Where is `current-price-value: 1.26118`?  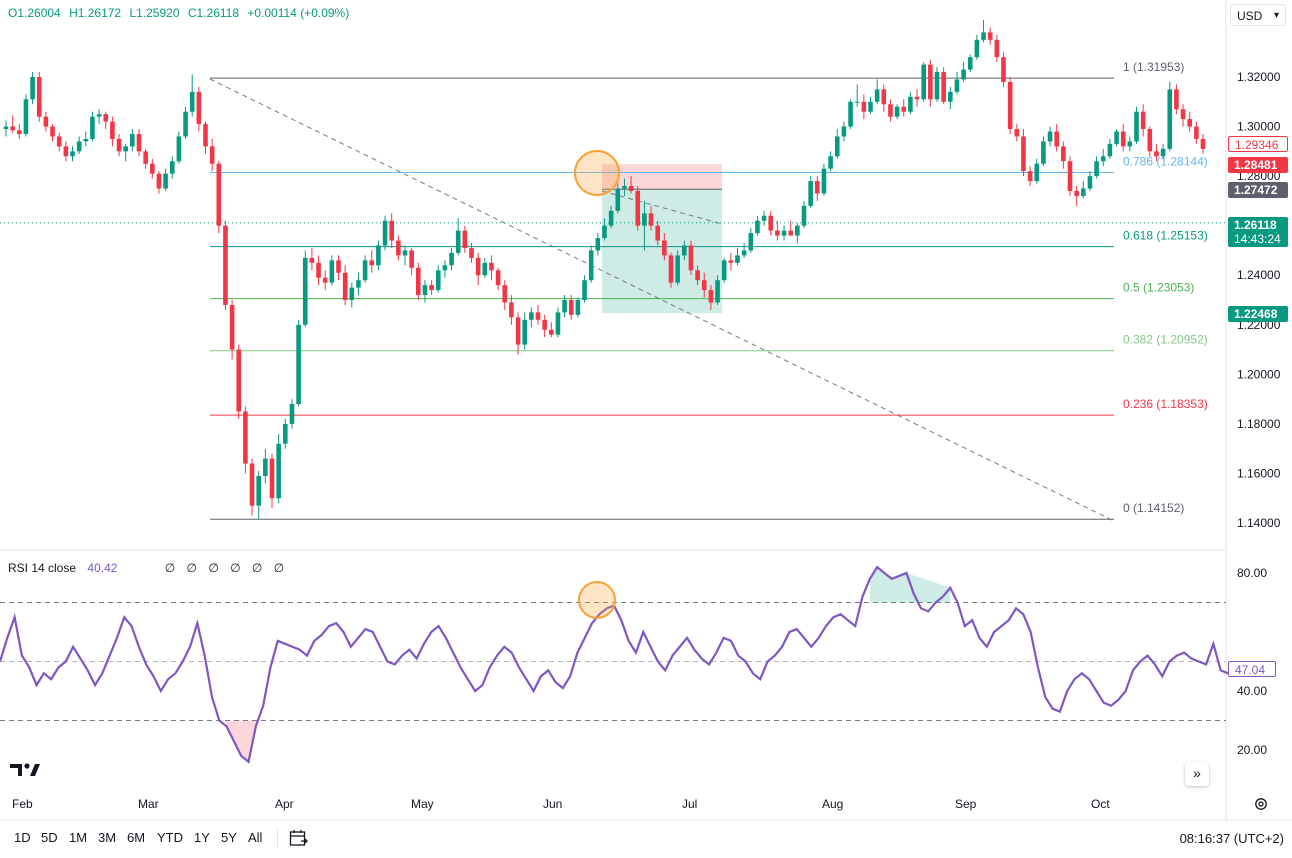 current-price-value: 1.26118 is located at coordinates (1255, 225).